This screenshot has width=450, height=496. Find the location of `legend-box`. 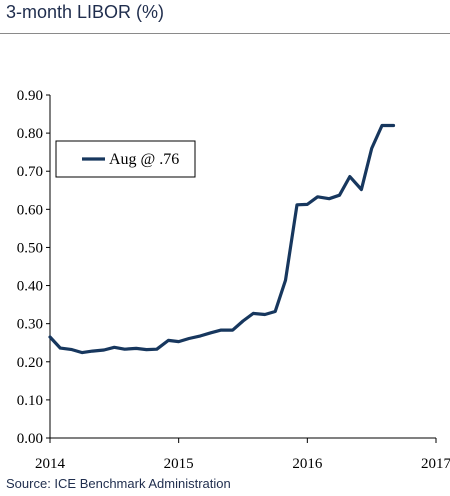

legend-box is located at coordinates (125, 159).